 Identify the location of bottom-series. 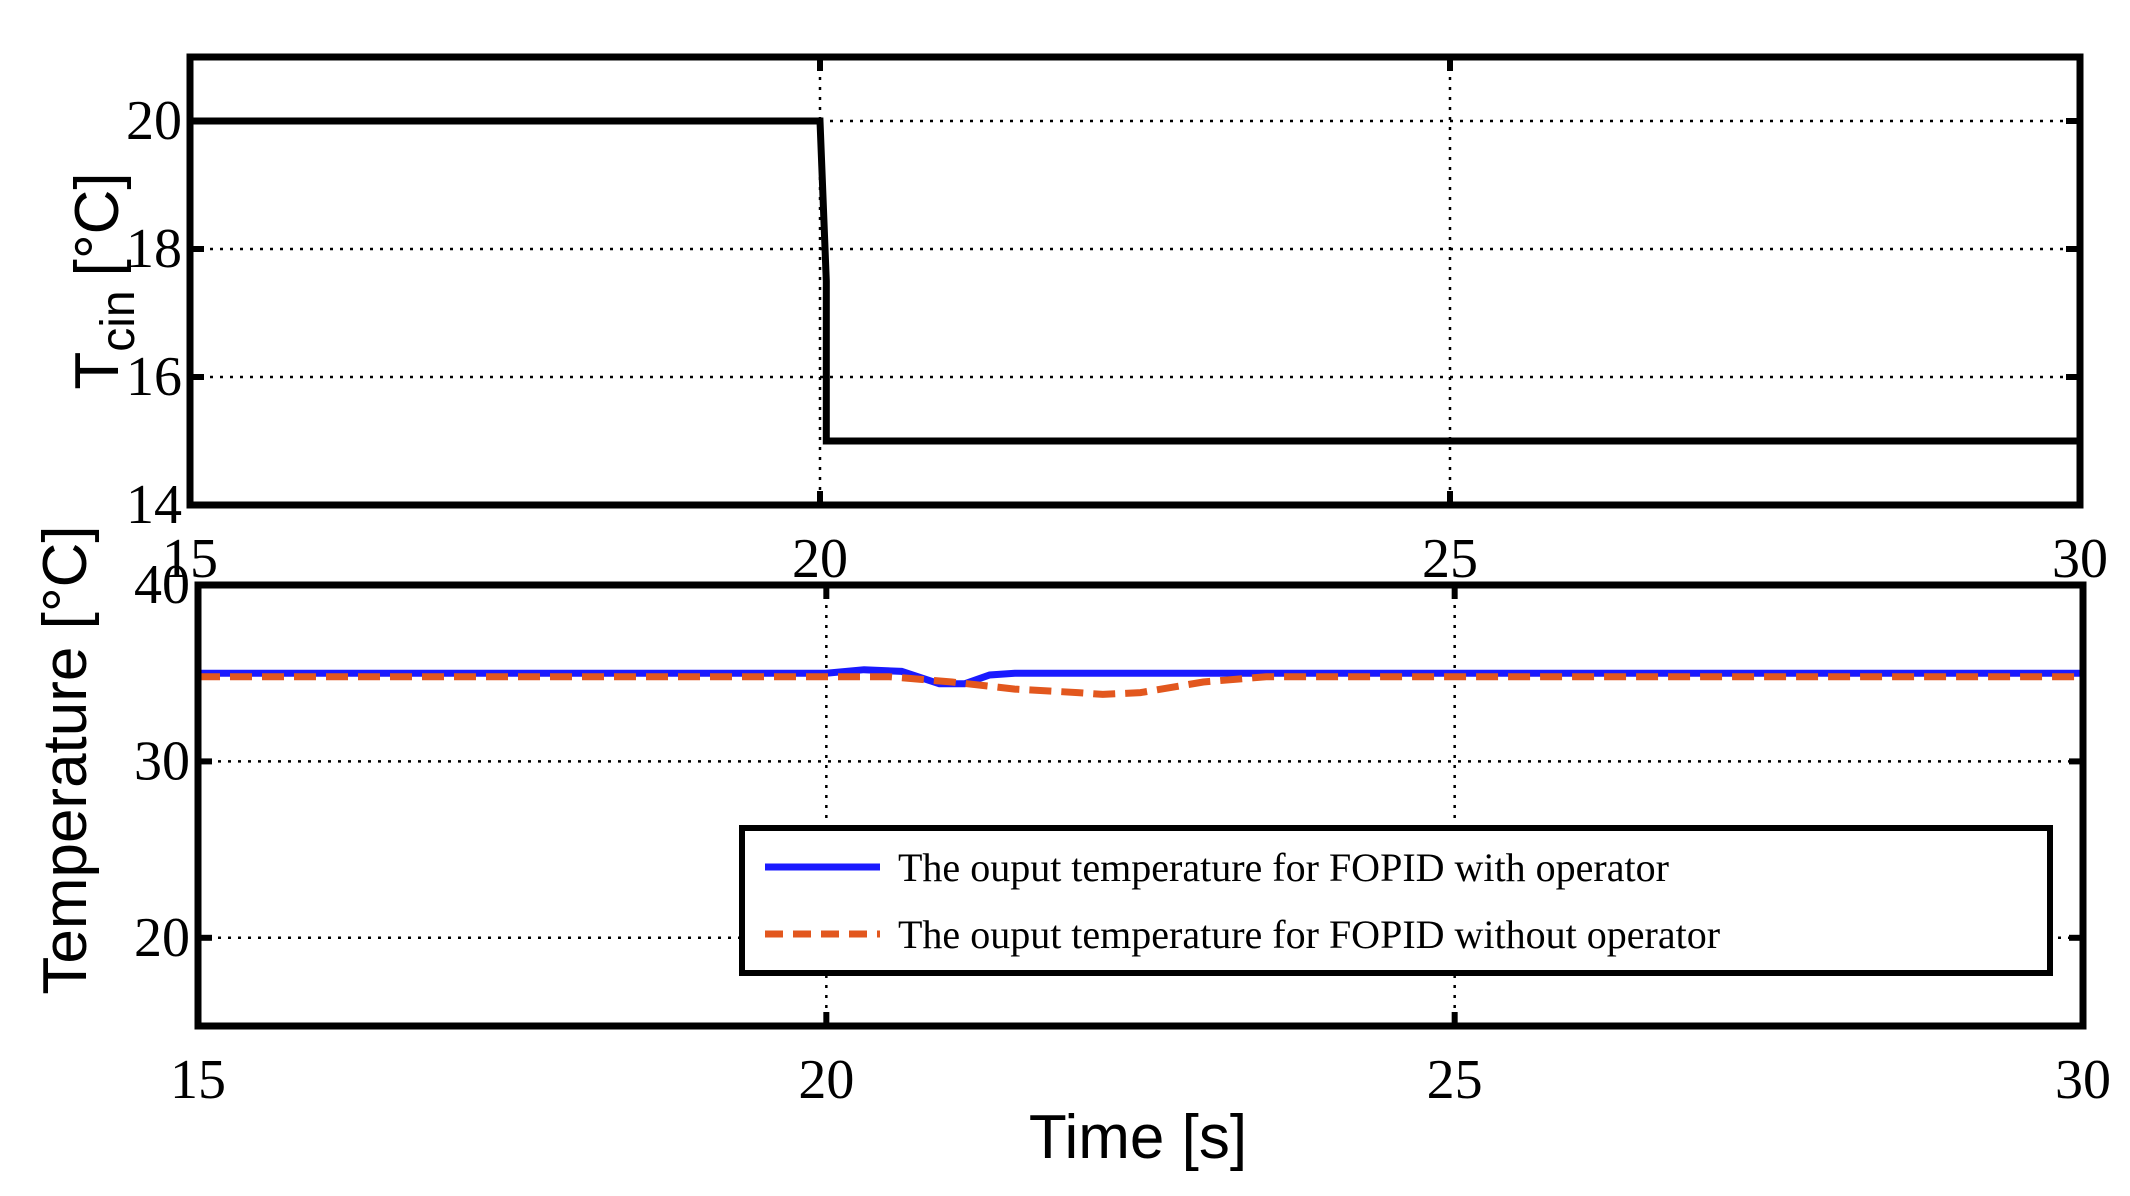
(1140, 682).